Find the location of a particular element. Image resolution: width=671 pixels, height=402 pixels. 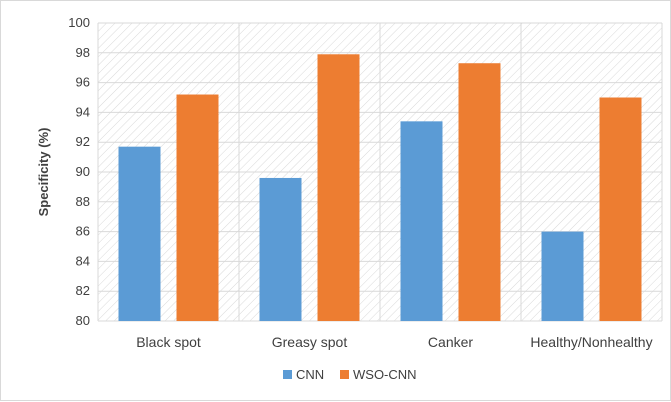

y-axis-ticks: 80 82 84 86 88 90 92 94 96 98 100 is located at coordinates (79, 171).